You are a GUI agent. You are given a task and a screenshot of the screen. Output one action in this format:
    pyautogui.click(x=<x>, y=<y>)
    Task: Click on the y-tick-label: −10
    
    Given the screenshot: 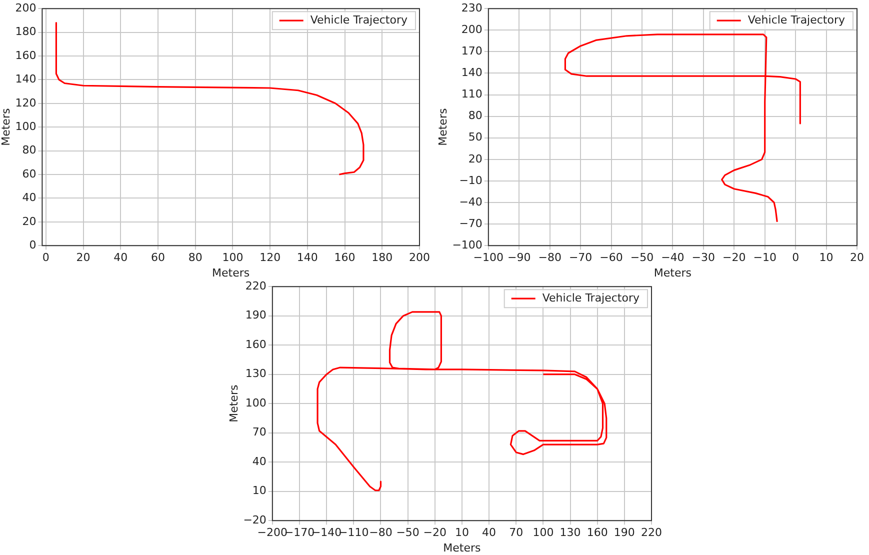 What is the action you would take?
    pyautogui.click(x=470, y=180)
    